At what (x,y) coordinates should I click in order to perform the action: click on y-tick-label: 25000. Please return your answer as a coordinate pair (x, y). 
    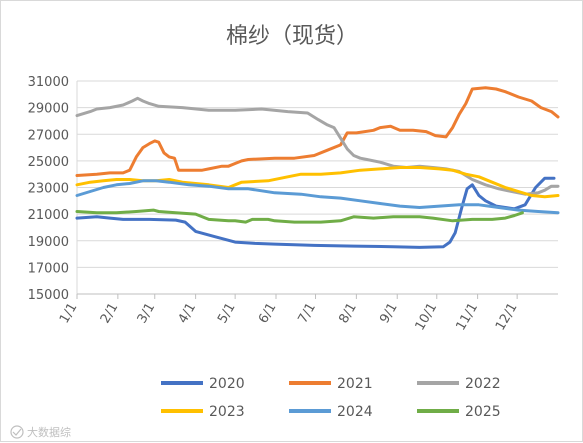
    Looking at the image, I should click on (48, 162).